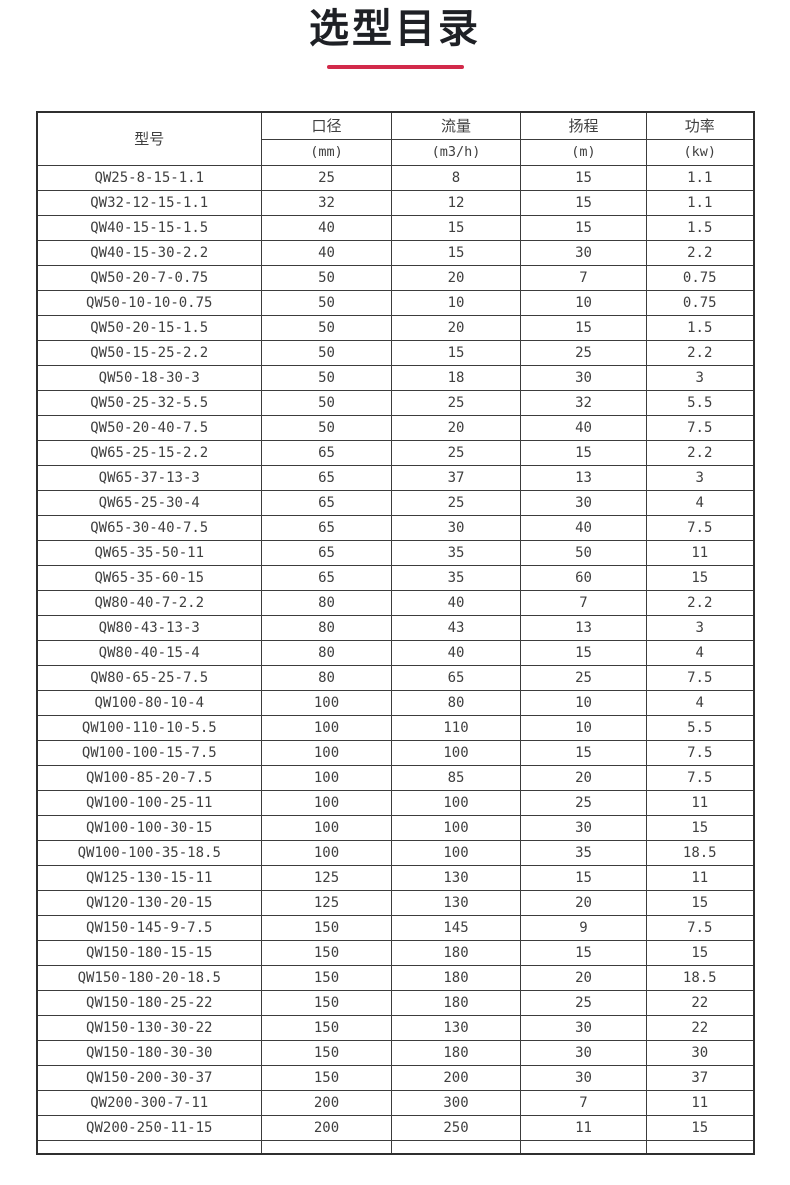 This screenshot has width=790, height=1185. Describe the element at coordinates (583, 377) in the screenshot. I see `head-cell: 30` at that location.